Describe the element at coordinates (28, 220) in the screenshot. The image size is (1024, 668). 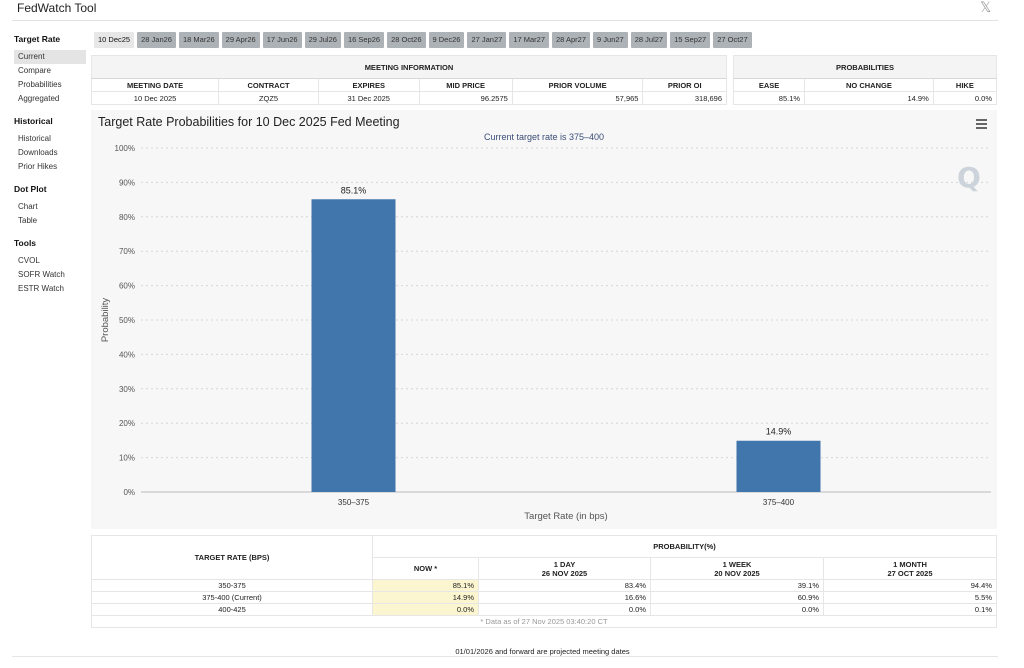
I see `sidebar-item-table: Table` at that location.